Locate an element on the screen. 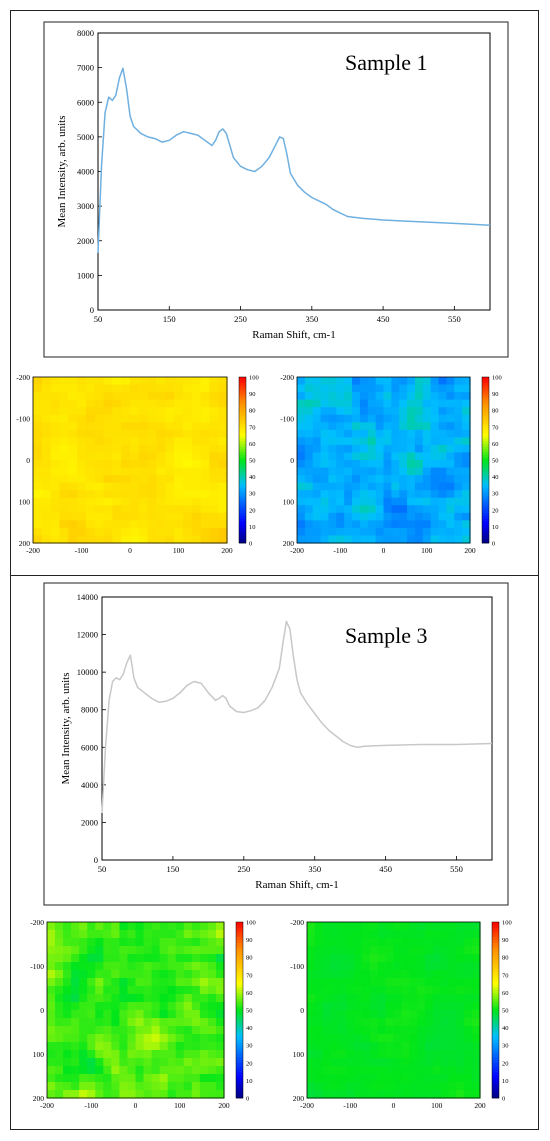 Image resolution: width=550 pixels, height=1141 pixels. heatmap-1b-ytick-label: 200 is located at coordinates (289, 543).